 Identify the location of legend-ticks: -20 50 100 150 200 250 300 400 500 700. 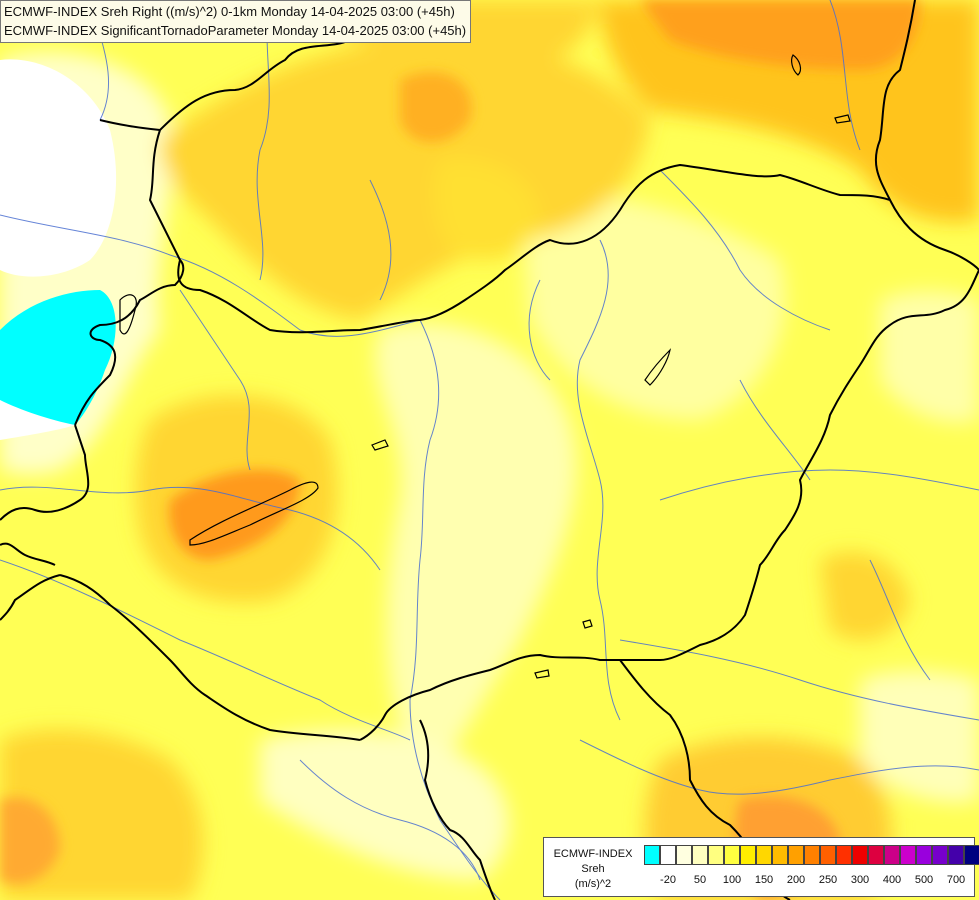
(809, 882).